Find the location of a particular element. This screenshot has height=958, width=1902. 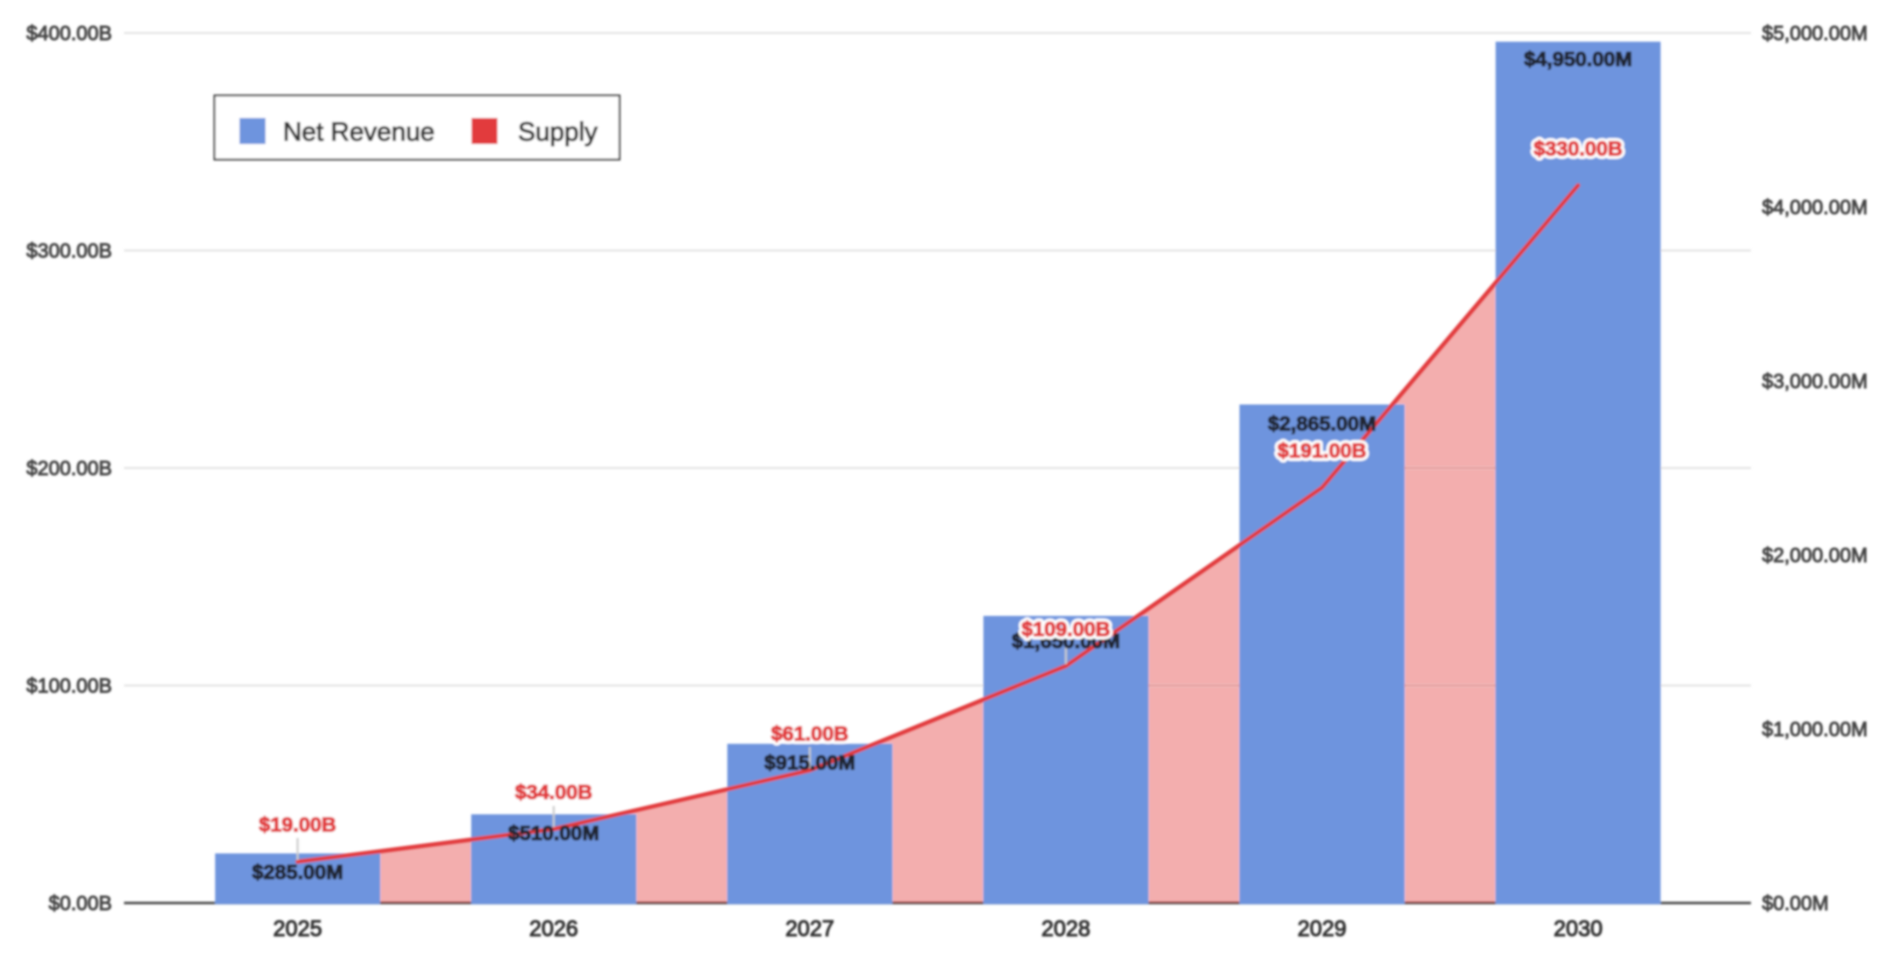

svg-text: $100.00B is located at coordinates (69, 687).